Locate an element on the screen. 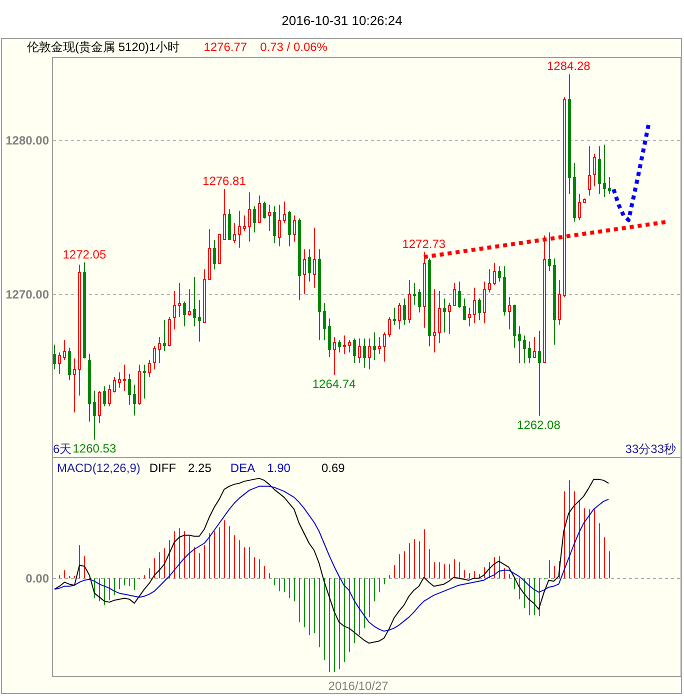 The image size is (684, 696). note: 1260.53 is located at coordinates (94, 449).